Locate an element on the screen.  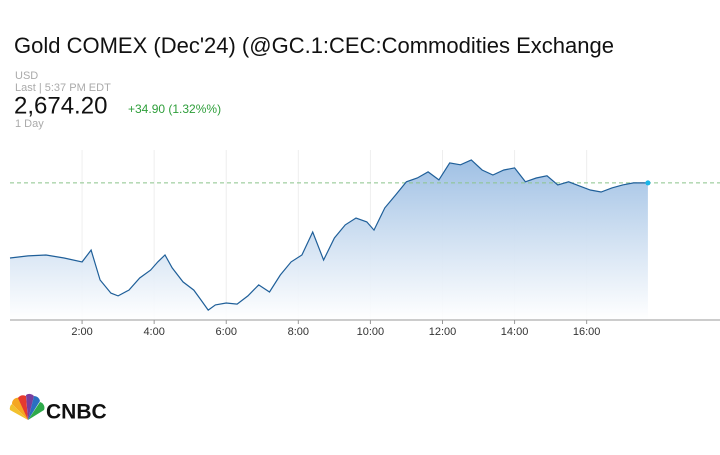
x-tick-label: 10:00 is located at coordinates (371, 332).